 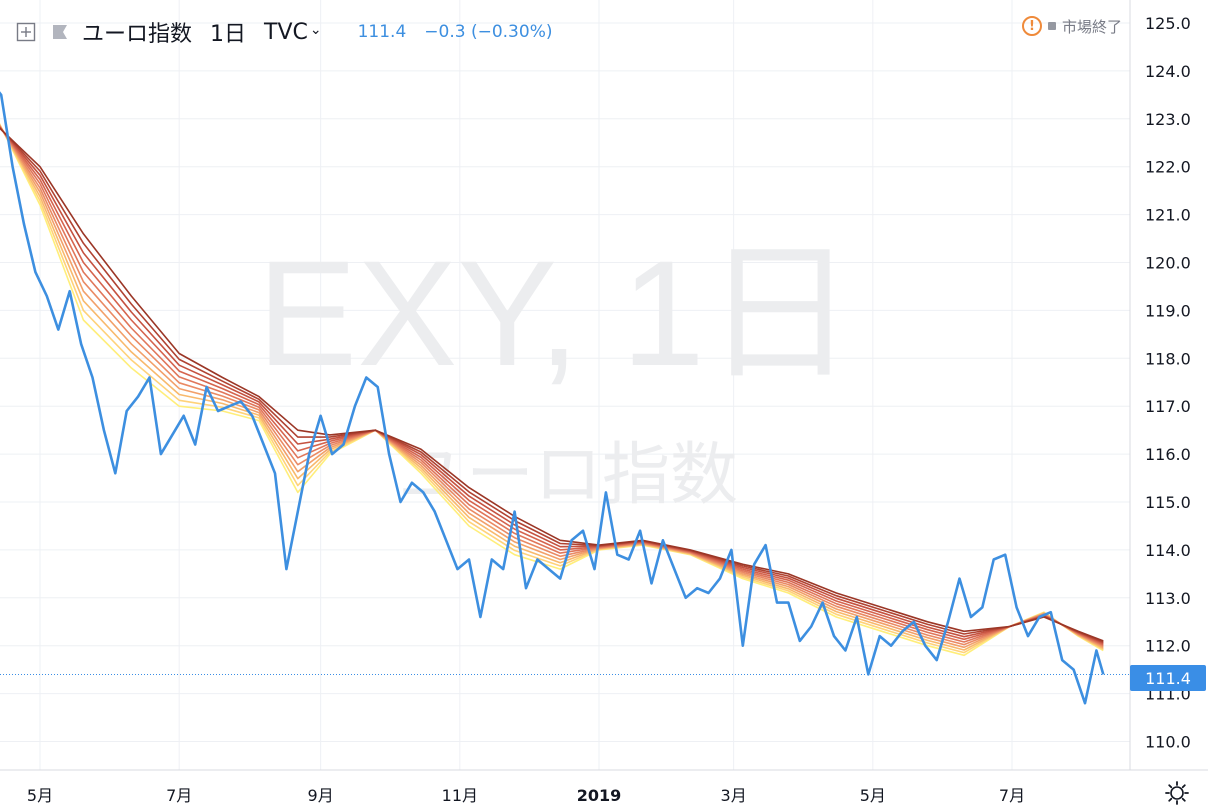 What do you see at coordinates (321, 795) in the screenshot?
I see `x-tick-label: 9月` at bounding box center [321, 795].